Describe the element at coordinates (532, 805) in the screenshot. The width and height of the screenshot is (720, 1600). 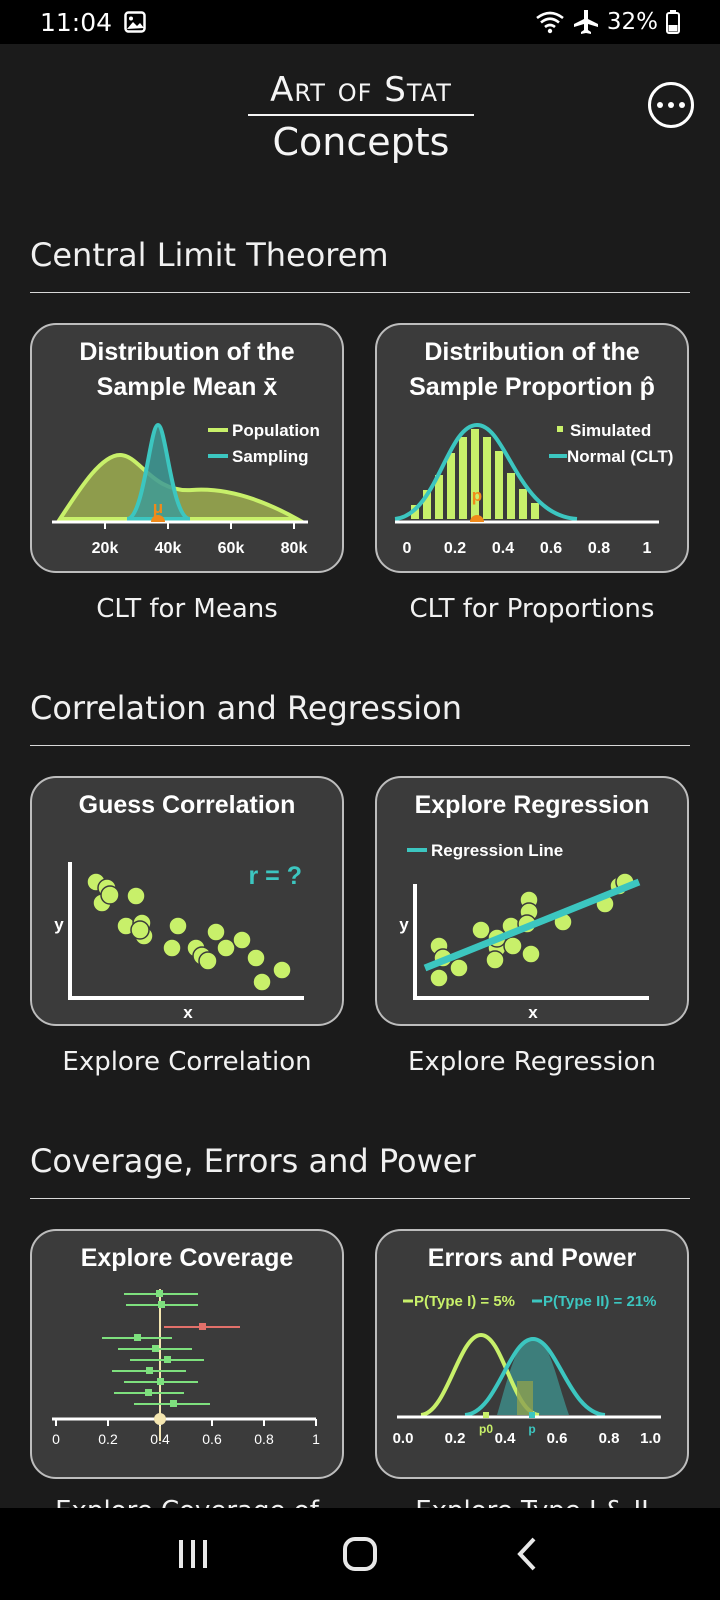
I see `card-title: Explore Regression` at that location.